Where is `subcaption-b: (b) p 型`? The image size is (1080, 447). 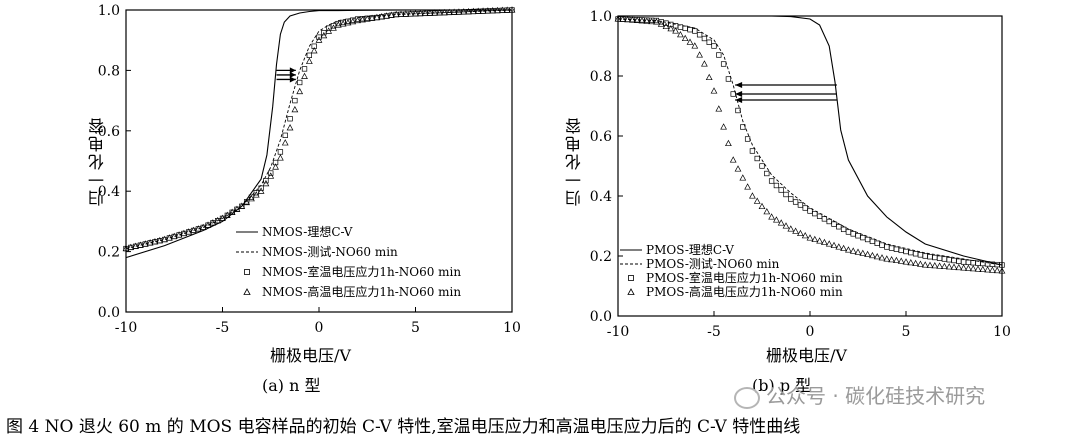 subcaption-b: (b) p 型 is located at coordinates (782, 385).